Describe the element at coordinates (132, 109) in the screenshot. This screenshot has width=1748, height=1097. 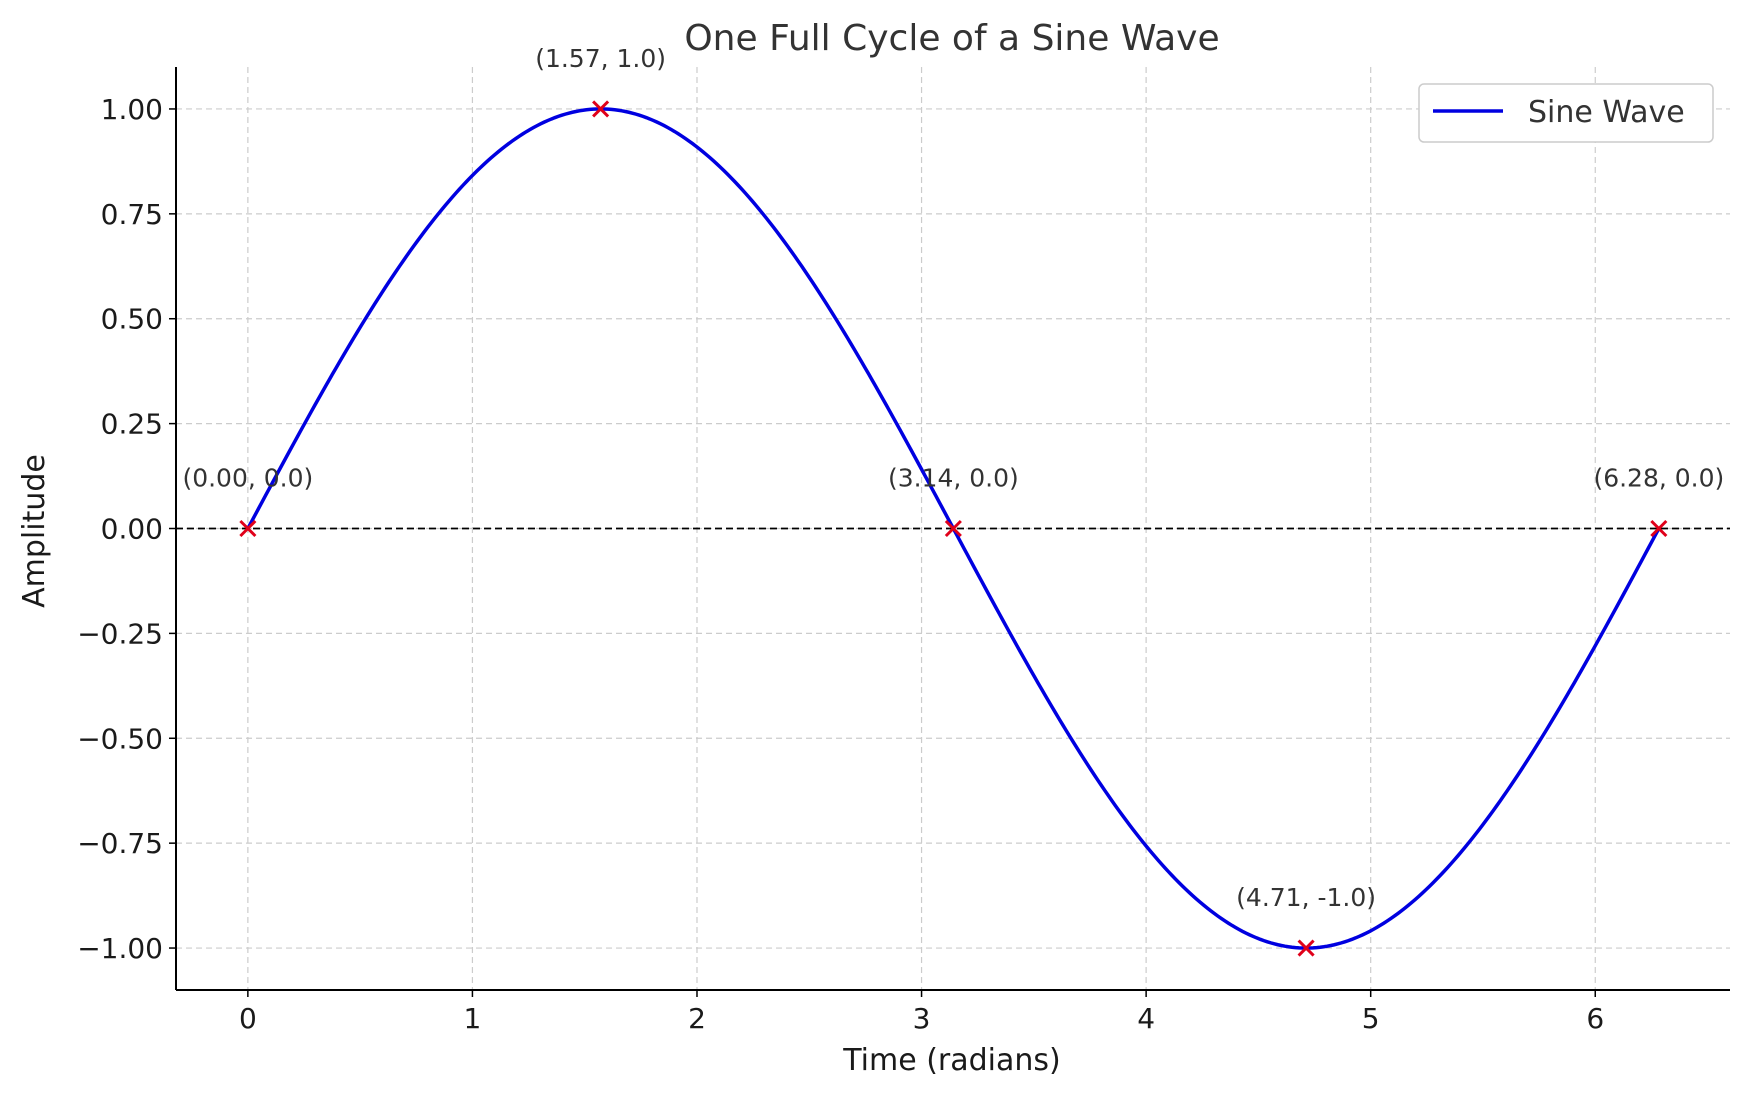
I see `y-tick-label-0: 1.00` at that location.